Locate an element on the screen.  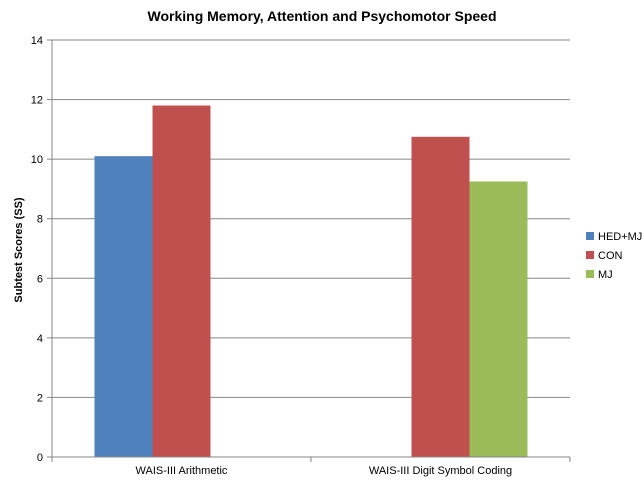
y-tick-label: 10 is located at coordinates (37, 160).